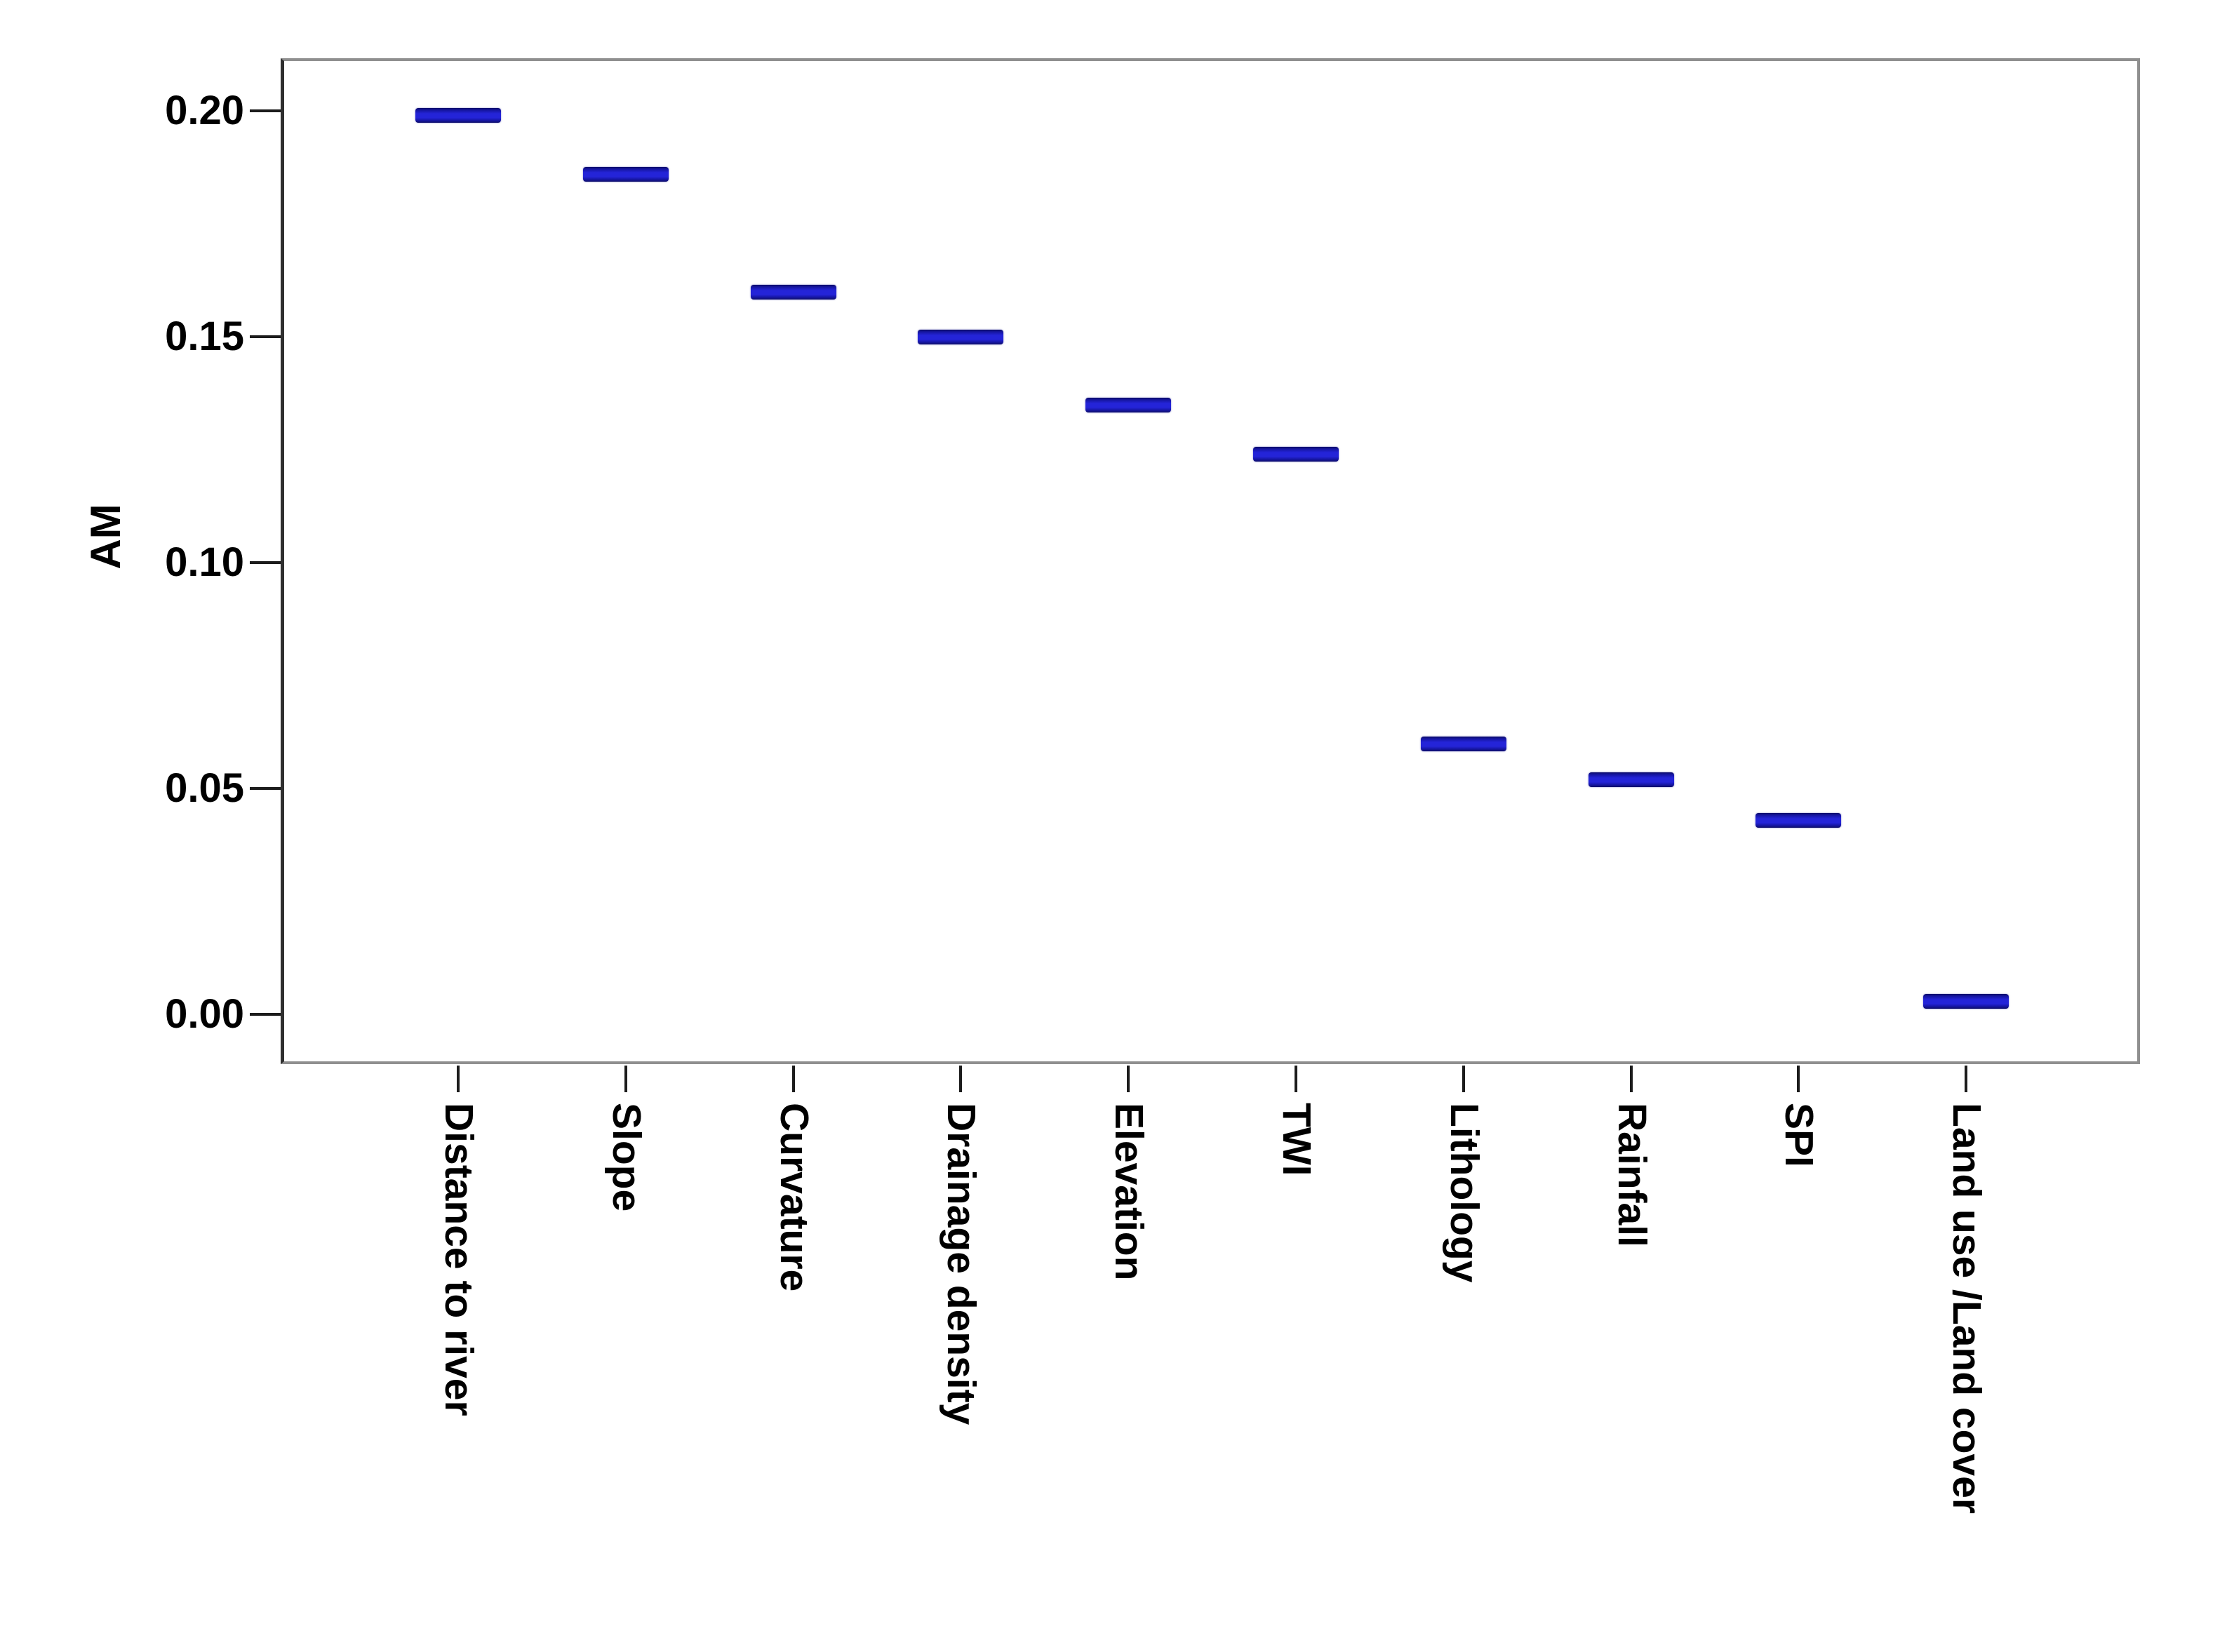  I want to click on x-tick-label: Elevation, so click(1129, 1192).